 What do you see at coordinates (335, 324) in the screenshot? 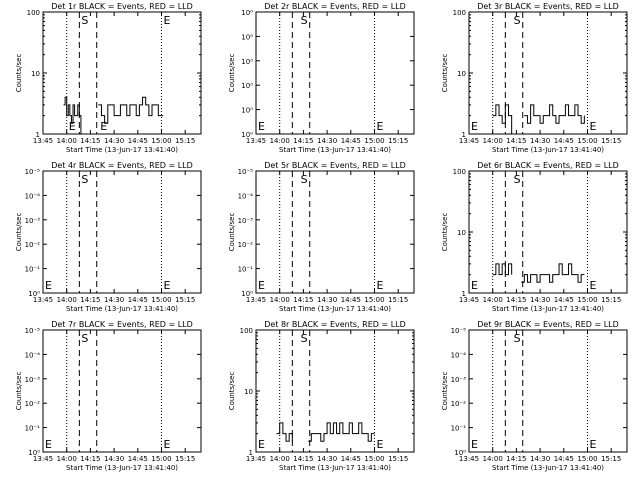
I see `panel-title: Det 8r BLACK = Events, RED = LLD` at bounding box center [335, 324].